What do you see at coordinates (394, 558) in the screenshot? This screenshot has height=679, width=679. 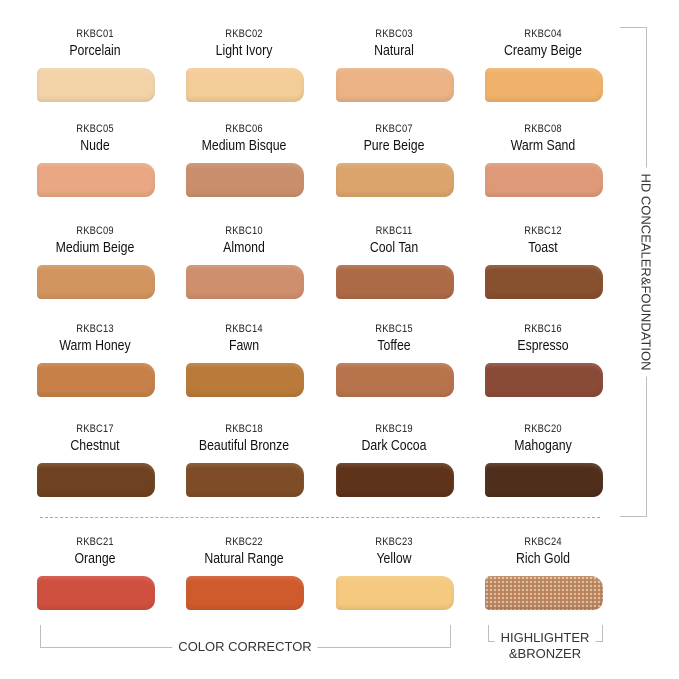 I see `shade-name: Yellow` at bounding box center [394, 558].